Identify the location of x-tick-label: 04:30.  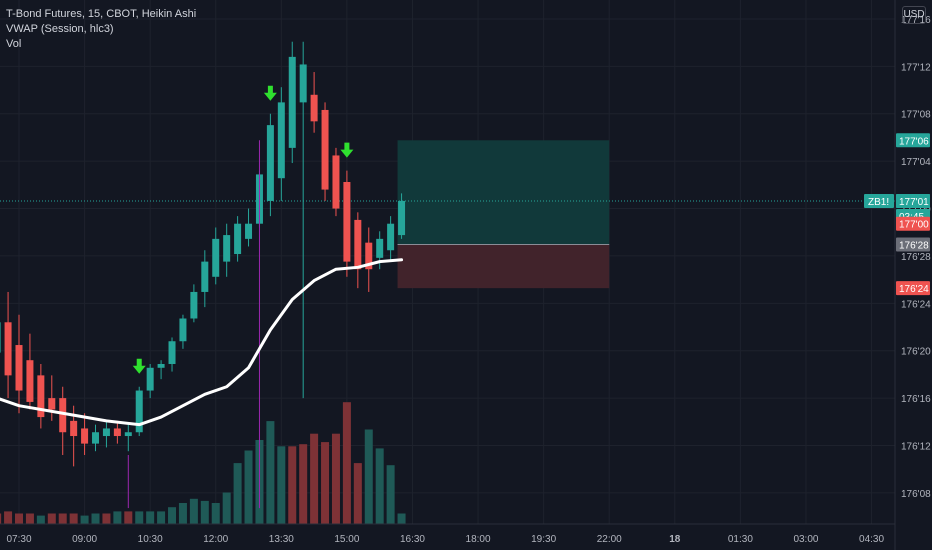
(871, 539).